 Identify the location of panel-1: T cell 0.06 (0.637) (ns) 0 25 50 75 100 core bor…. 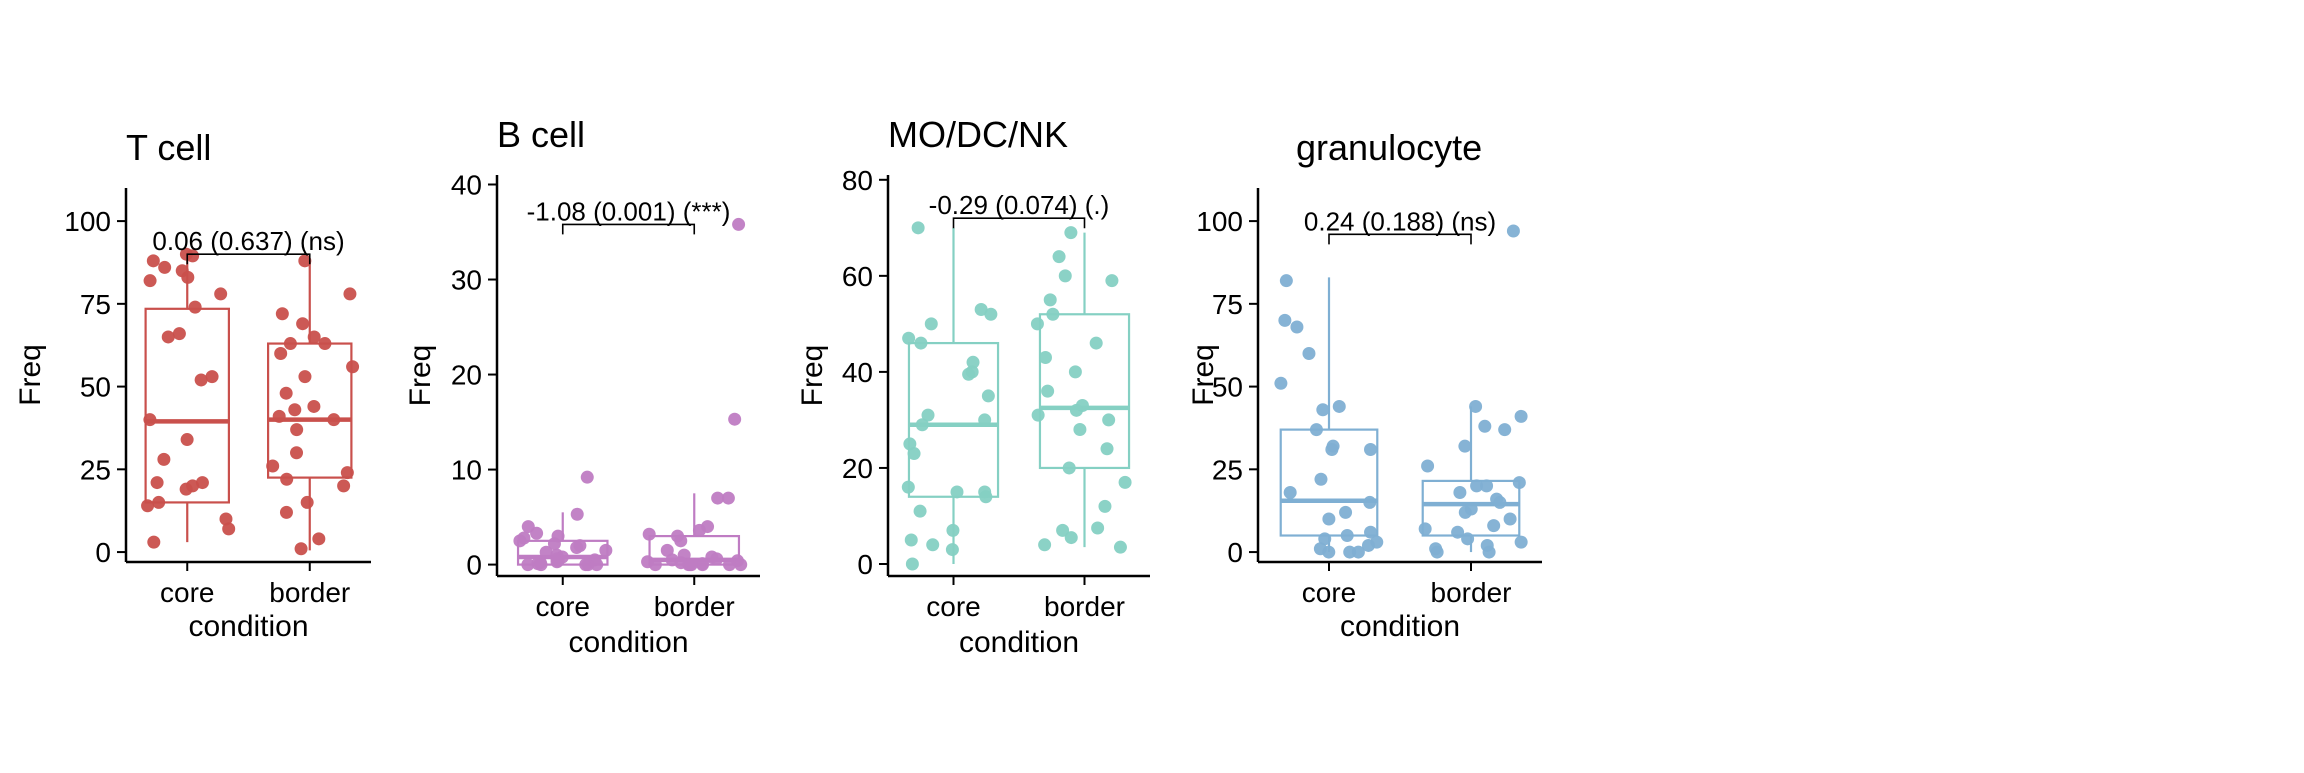
(192, 385).